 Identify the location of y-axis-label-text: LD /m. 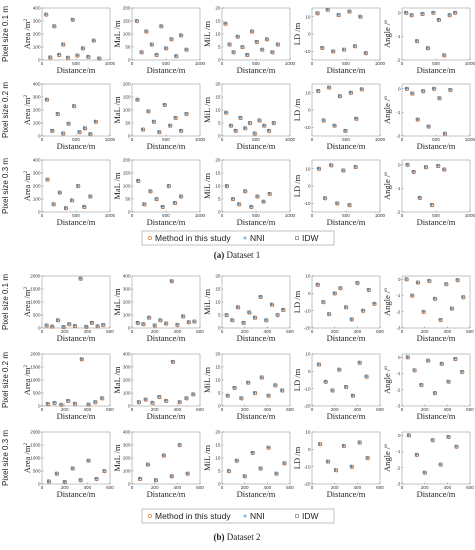
(297, 33).